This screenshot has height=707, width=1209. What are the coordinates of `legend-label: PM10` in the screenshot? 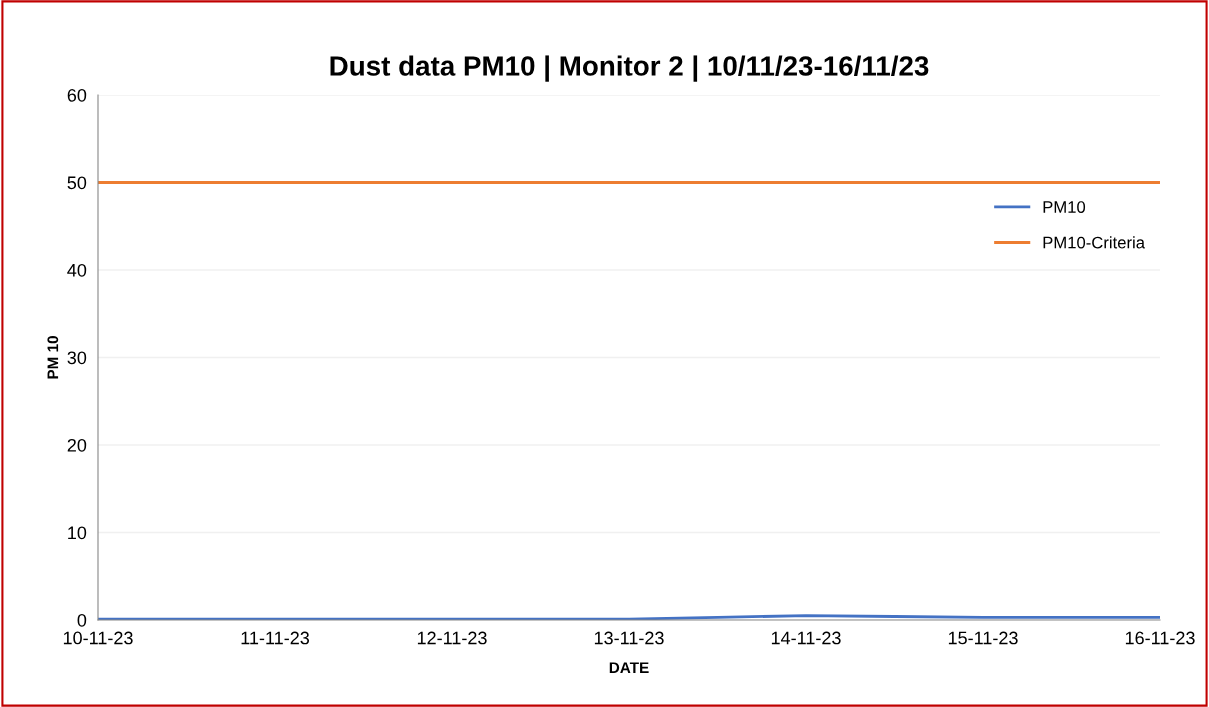 It's located at (1064, 207).